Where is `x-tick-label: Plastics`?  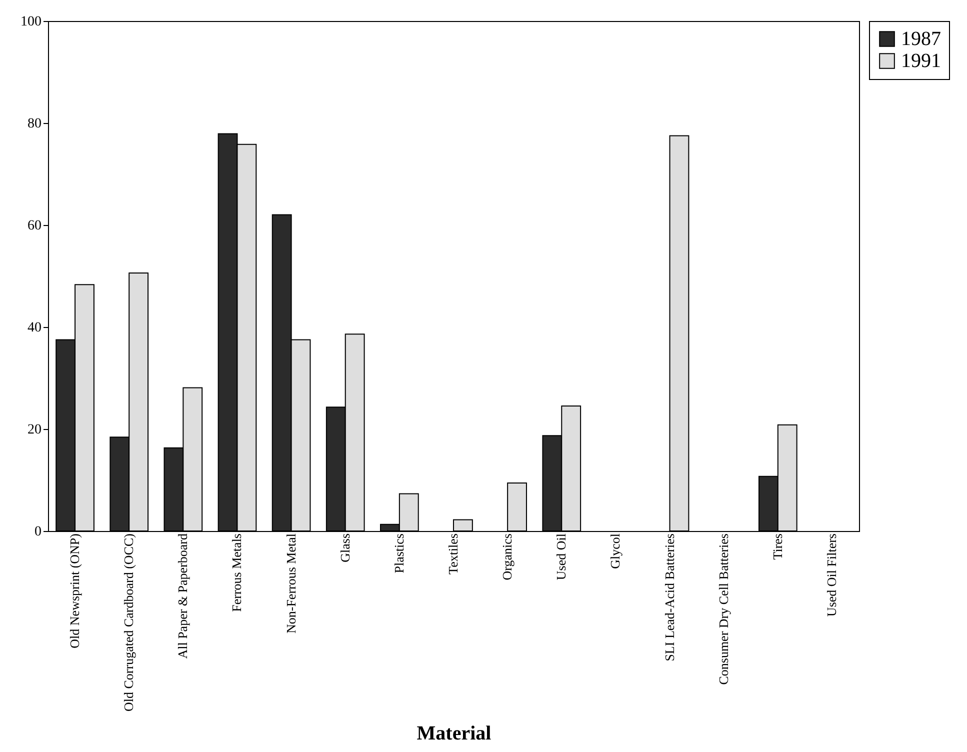 x-tick-label: Plastics is located at coordinates (398, 554).